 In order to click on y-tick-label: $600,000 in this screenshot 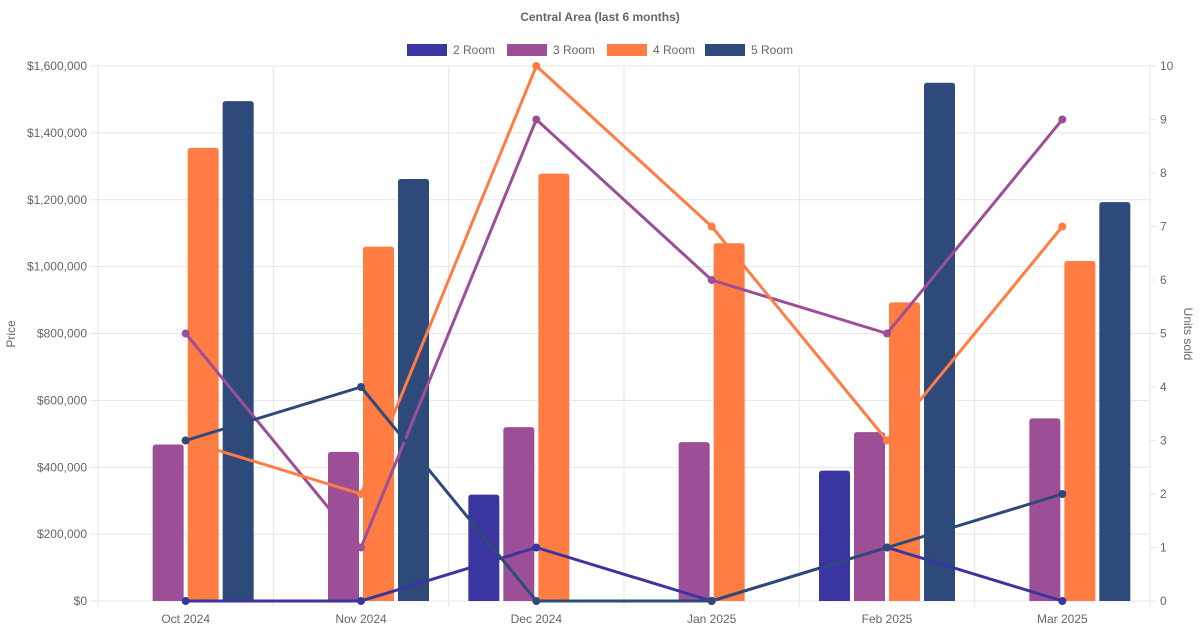, I will do `click(62, 400)`.